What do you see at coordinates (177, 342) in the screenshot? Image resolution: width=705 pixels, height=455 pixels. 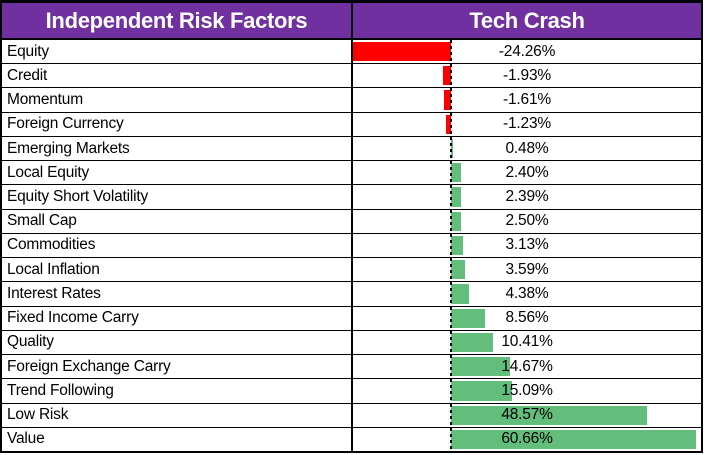 I see `risk-factor-label: Quality` at bounding box center [177, 342].